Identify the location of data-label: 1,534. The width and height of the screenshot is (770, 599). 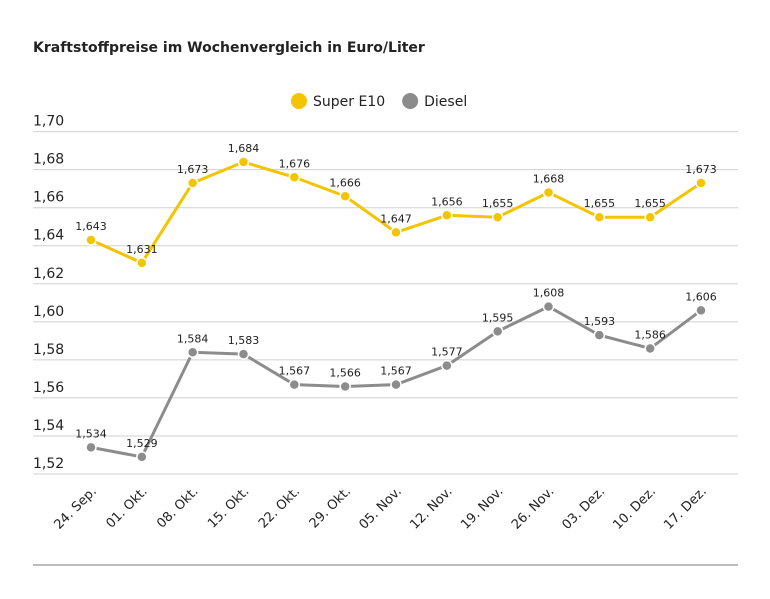
(91, 433).